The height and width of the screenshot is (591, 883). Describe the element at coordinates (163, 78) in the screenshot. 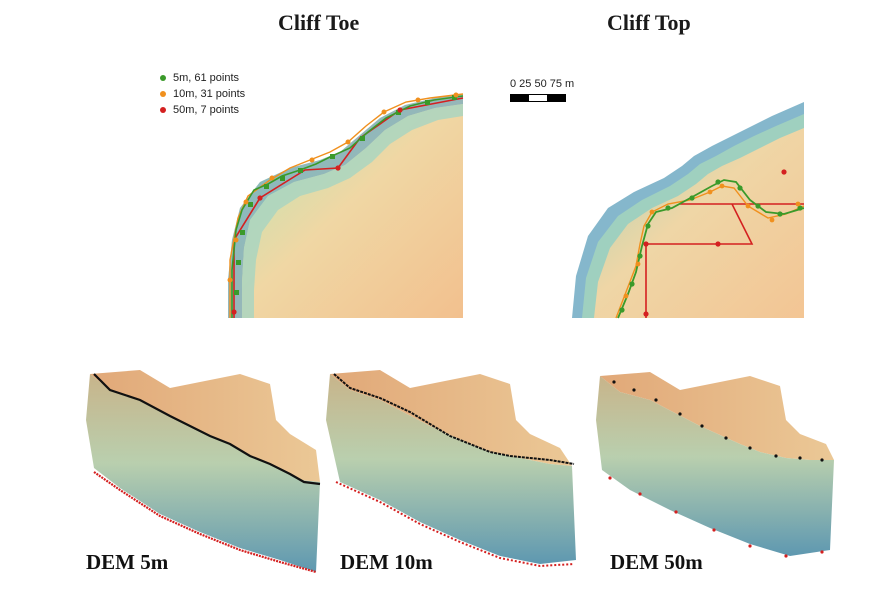

I see `legend-marker-5m` at that location.